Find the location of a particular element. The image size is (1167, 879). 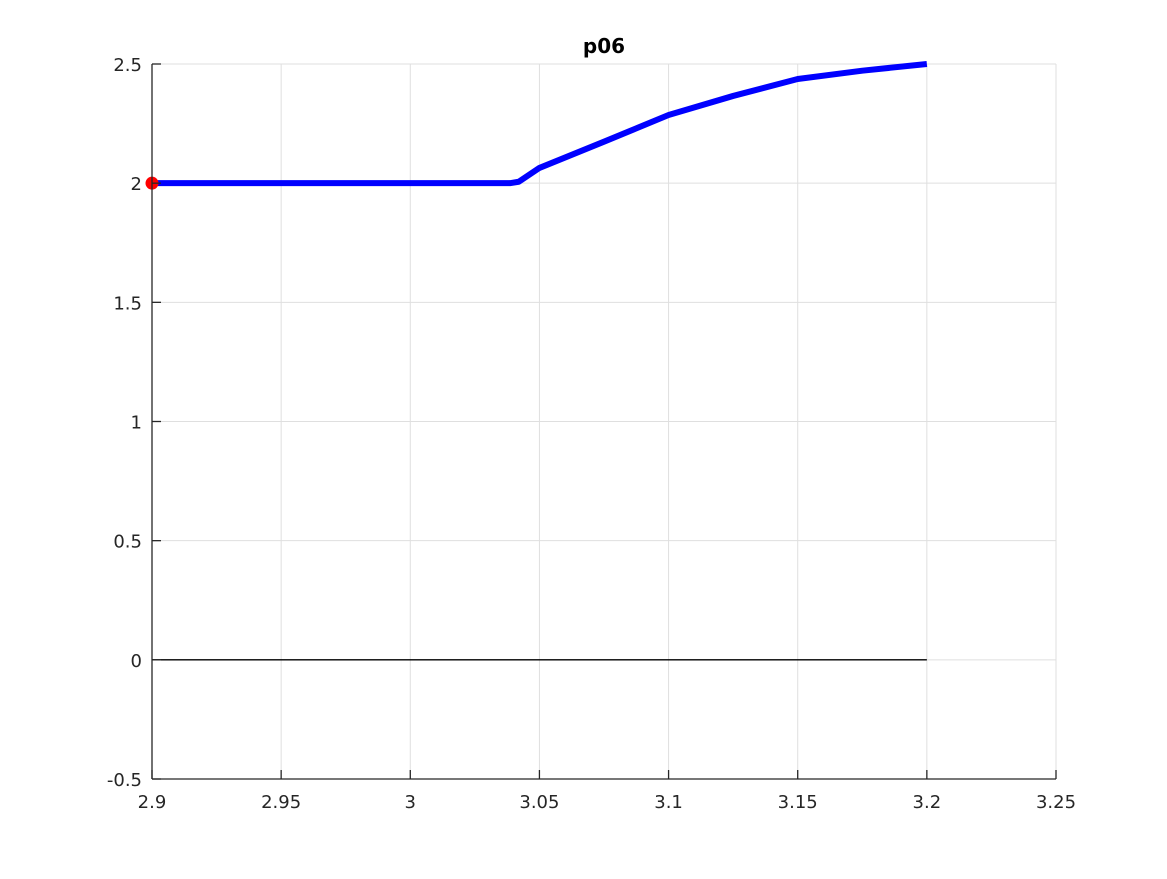

chart-title: p06 is located at coordinates (604, 46).